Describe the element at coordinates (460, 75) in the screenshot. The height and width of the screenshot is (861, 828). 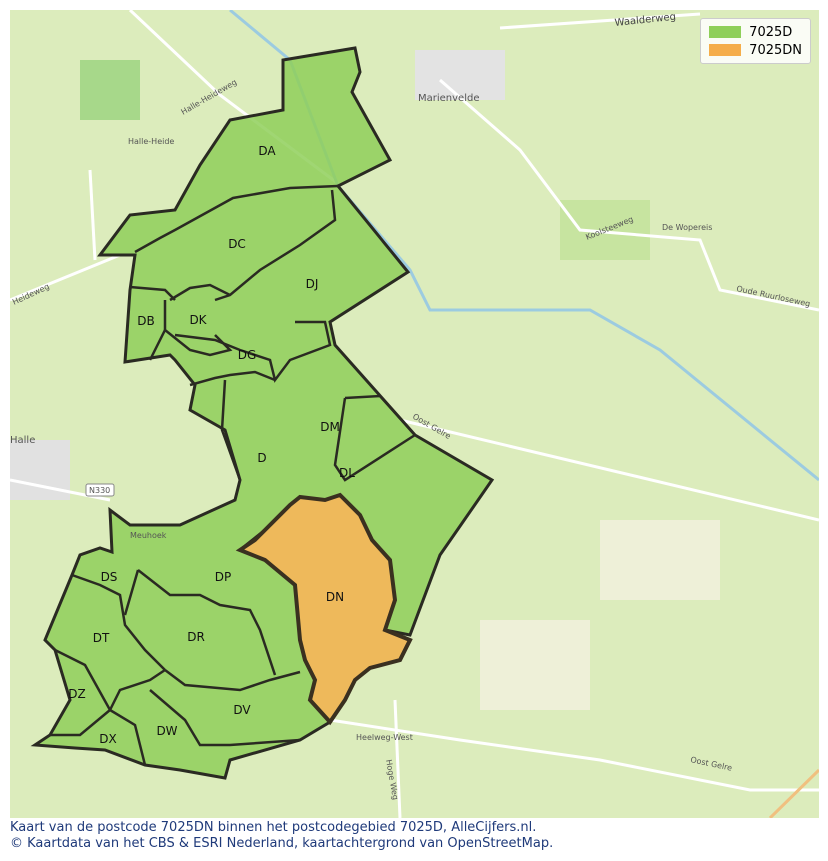
I see `village-marienvelde` at that location.